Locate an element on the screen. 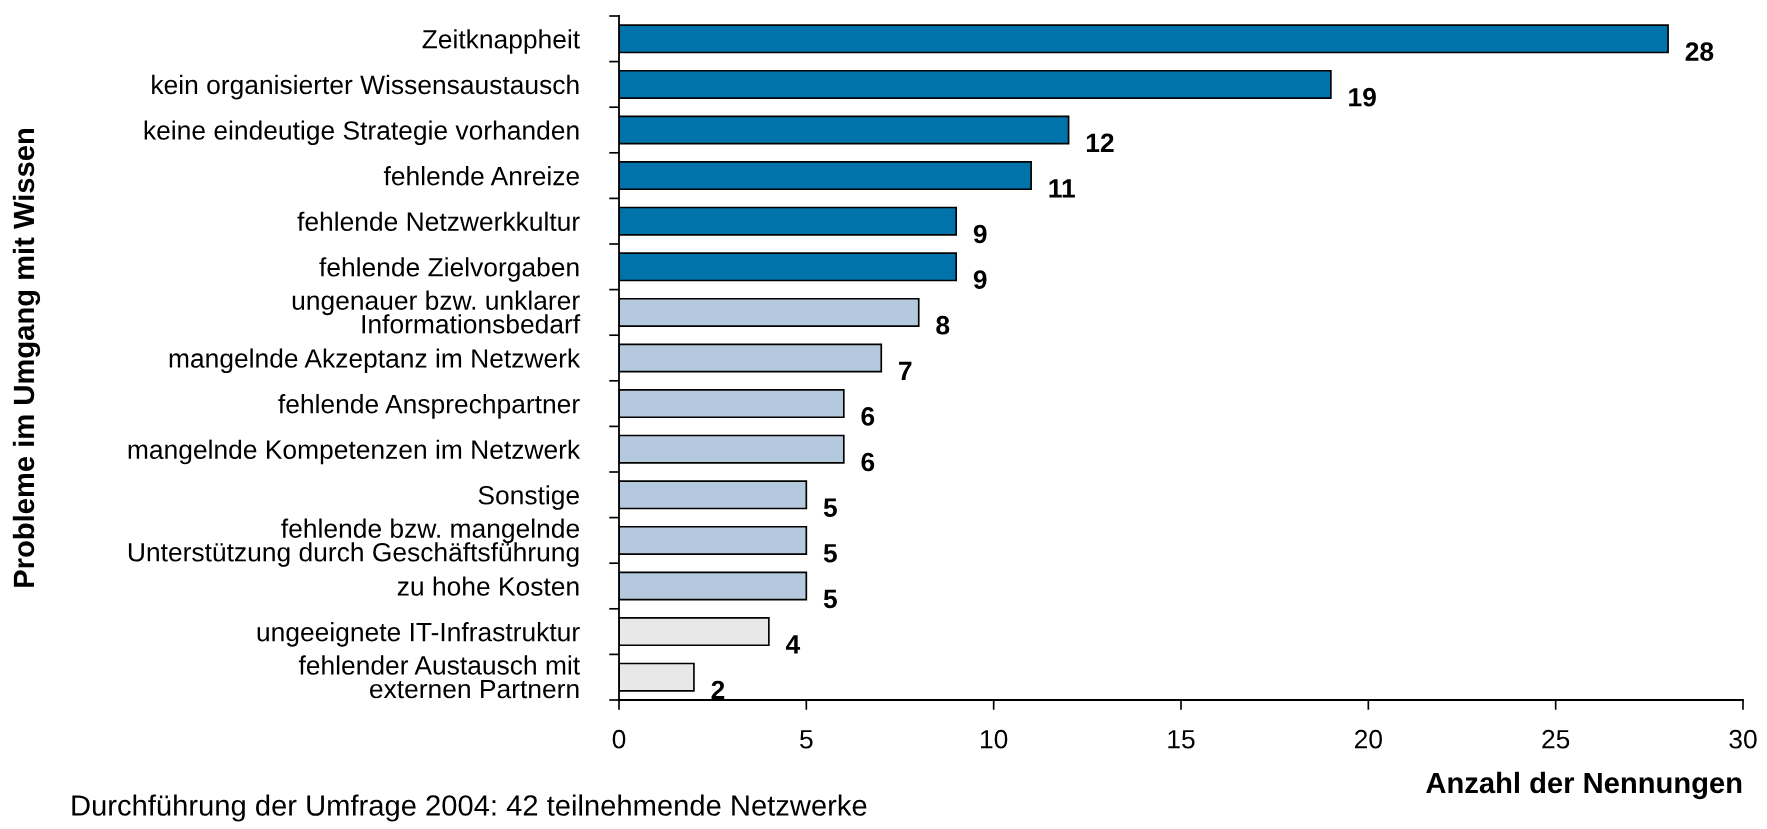 Image resolution: width=1767 pixels, height=829 pixels. x-axis-title: Anzahl der Nennungen is located at coordinates (1584, 785).